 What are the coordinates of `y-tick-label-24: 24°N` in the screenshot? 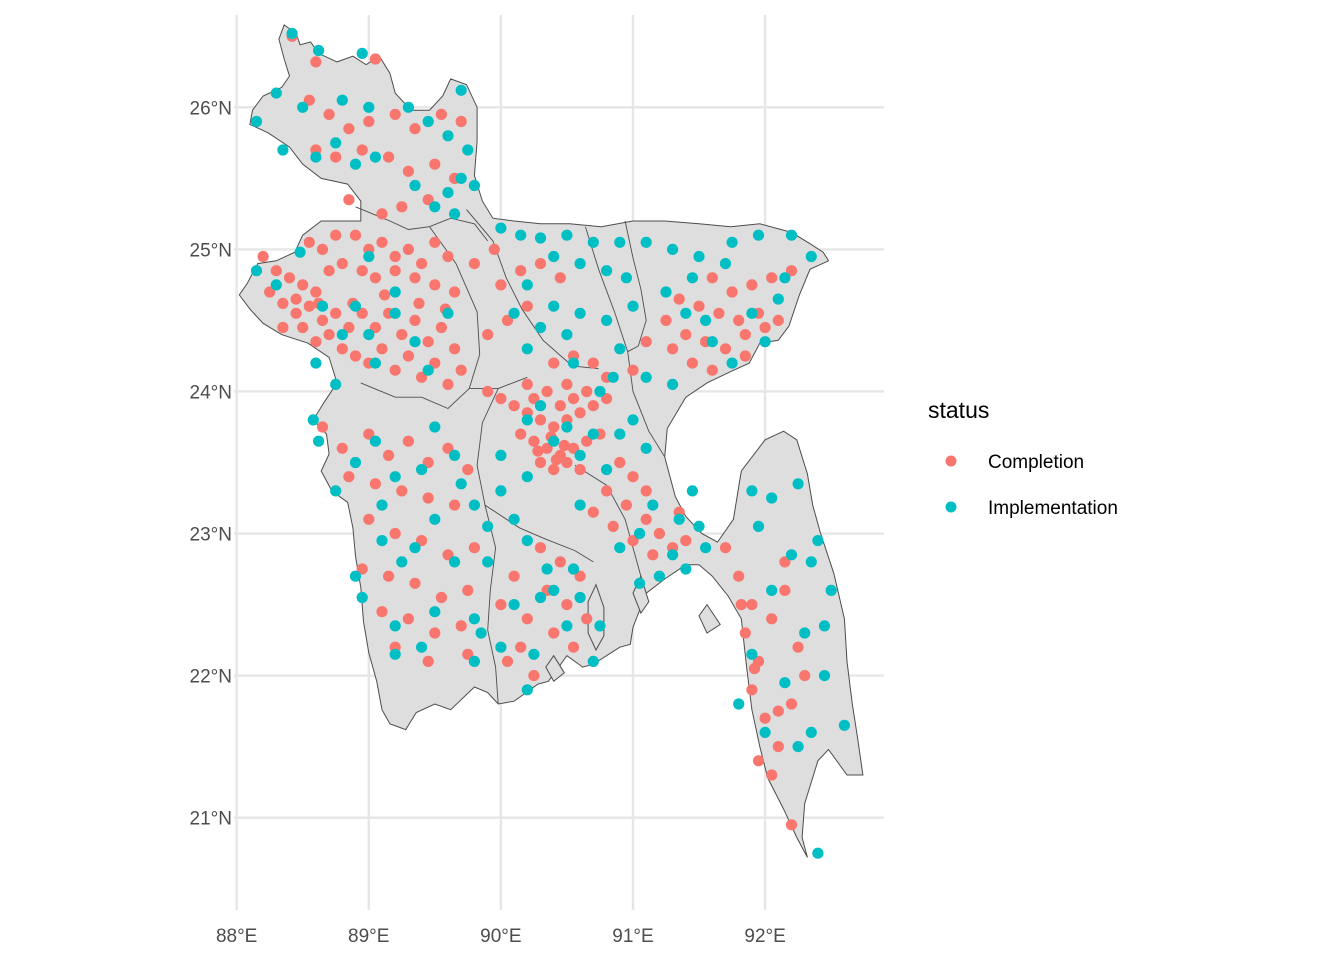 It's located at (211, 392).